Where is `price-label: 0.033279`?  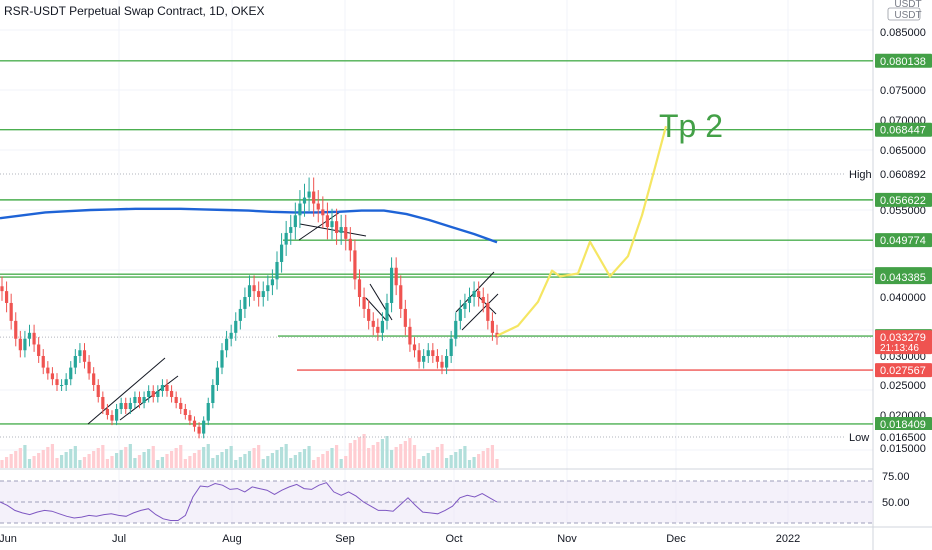 price-label: 0.033279 is located at coordinates (903, 338).